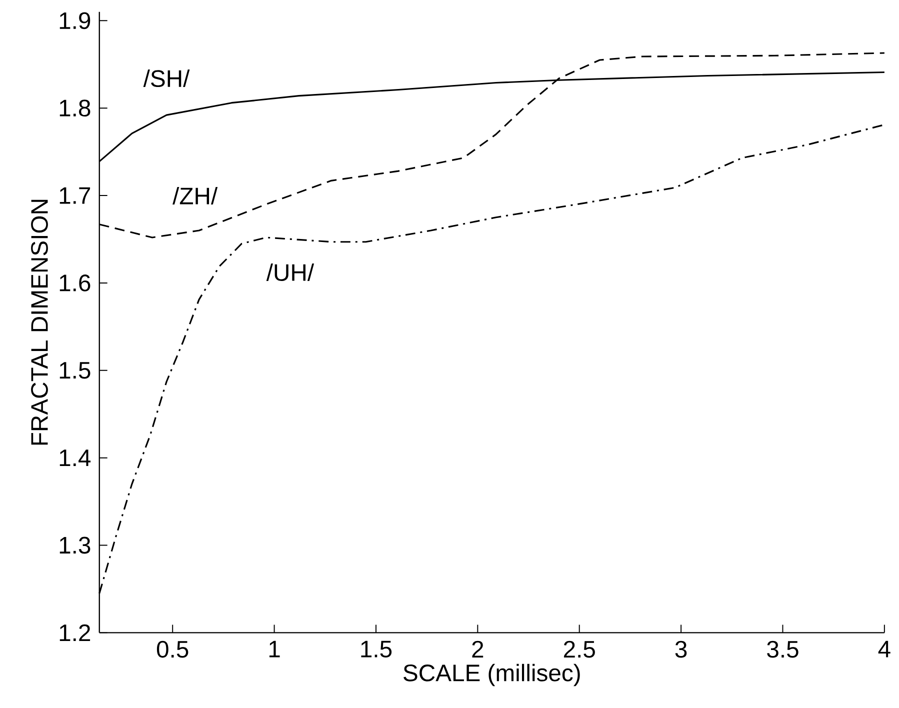 The width and height of the screenshot is (899, 708). Describe the element at coordinates (75, 21) in the screenshot. I see `y-tick-label: 1.9` at that location.